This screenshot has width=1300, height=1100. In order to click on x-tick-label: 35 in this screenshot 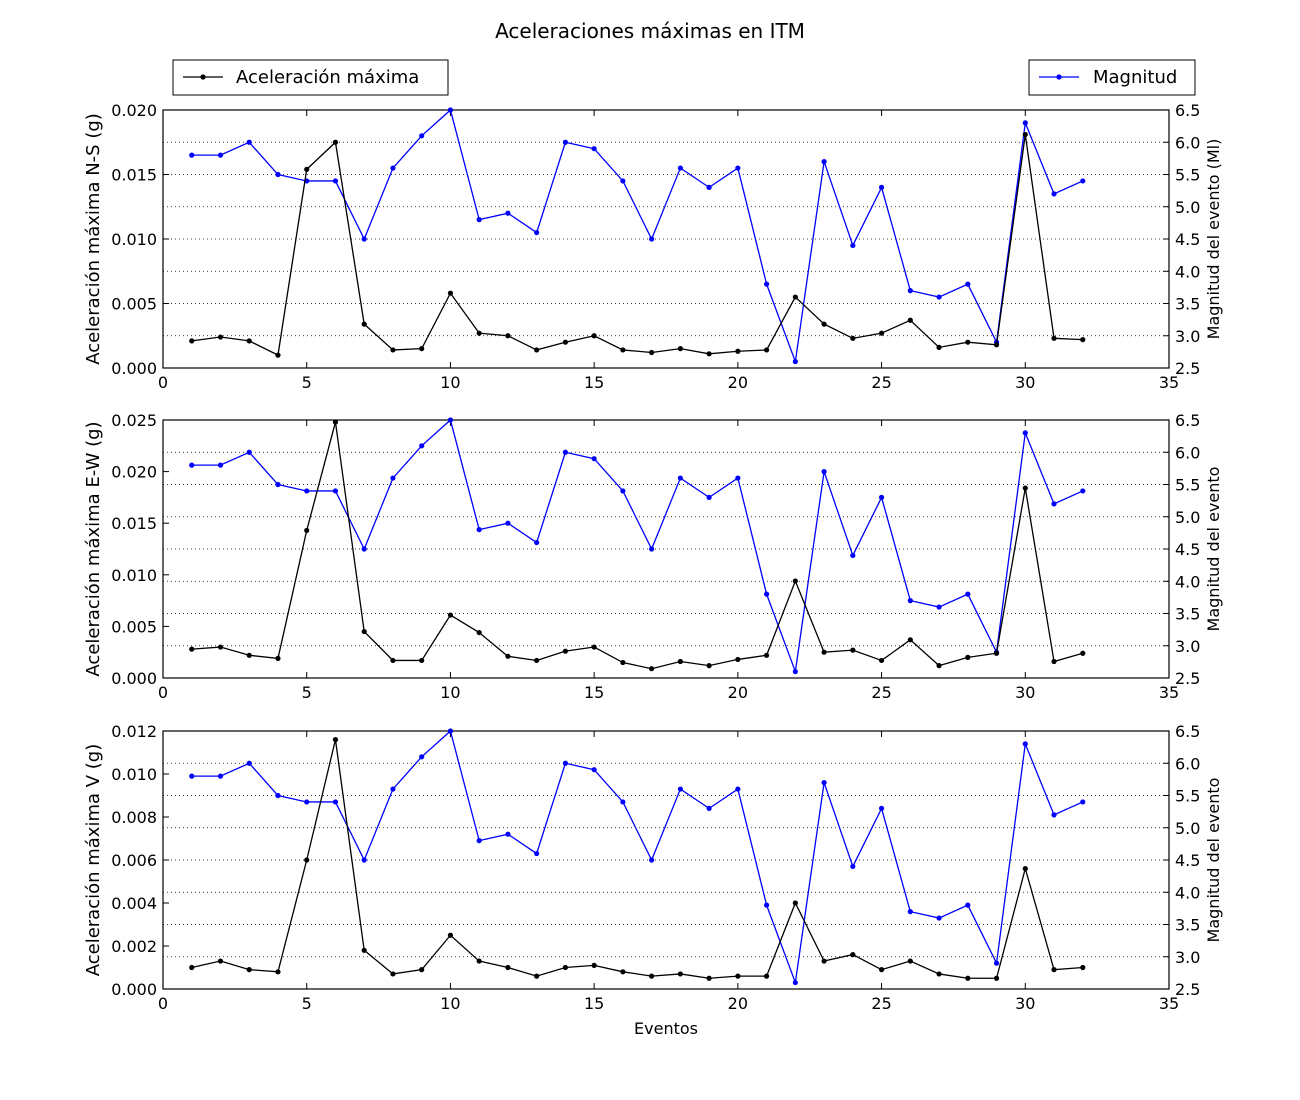, I will do `click(1169, 692)`.